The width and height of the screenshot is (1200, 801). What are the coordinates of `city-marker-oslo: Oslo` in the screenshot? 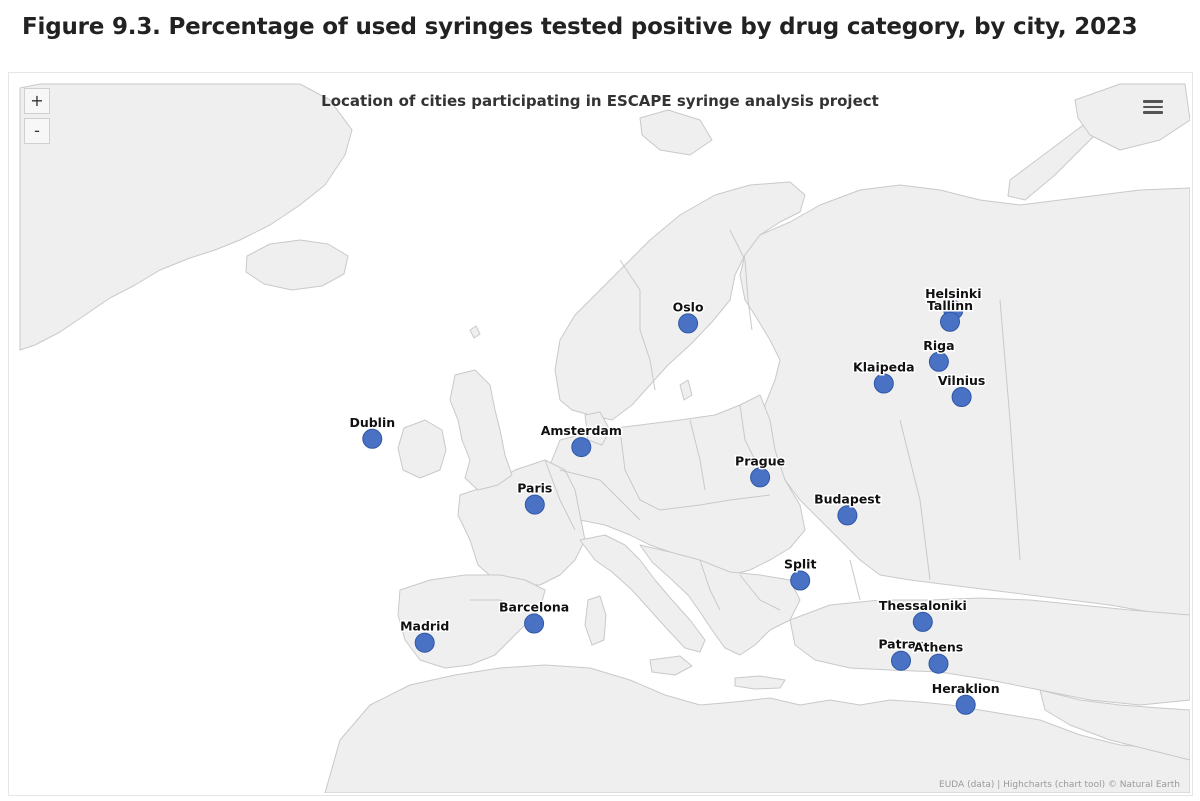 It's located at (688, 316).